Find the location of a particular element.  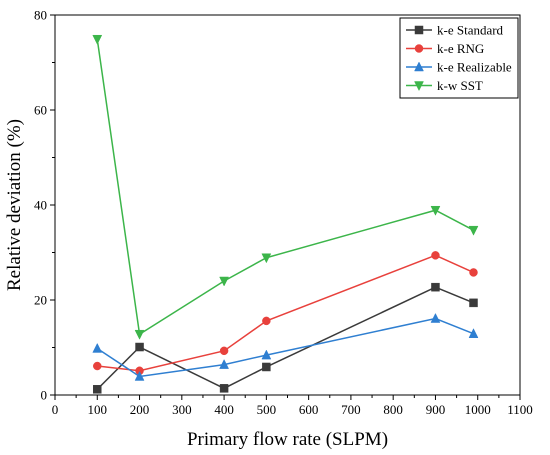

legend-label: k-e Standard is located at coordinates (470, 30).